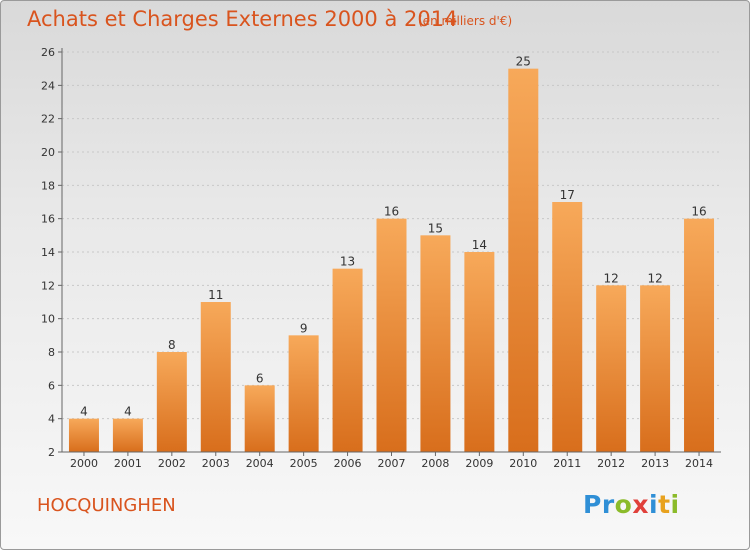 The height and width of the screenshot is (550, 750). I want to click on x-tick-label: 2010, so click(523, 463).